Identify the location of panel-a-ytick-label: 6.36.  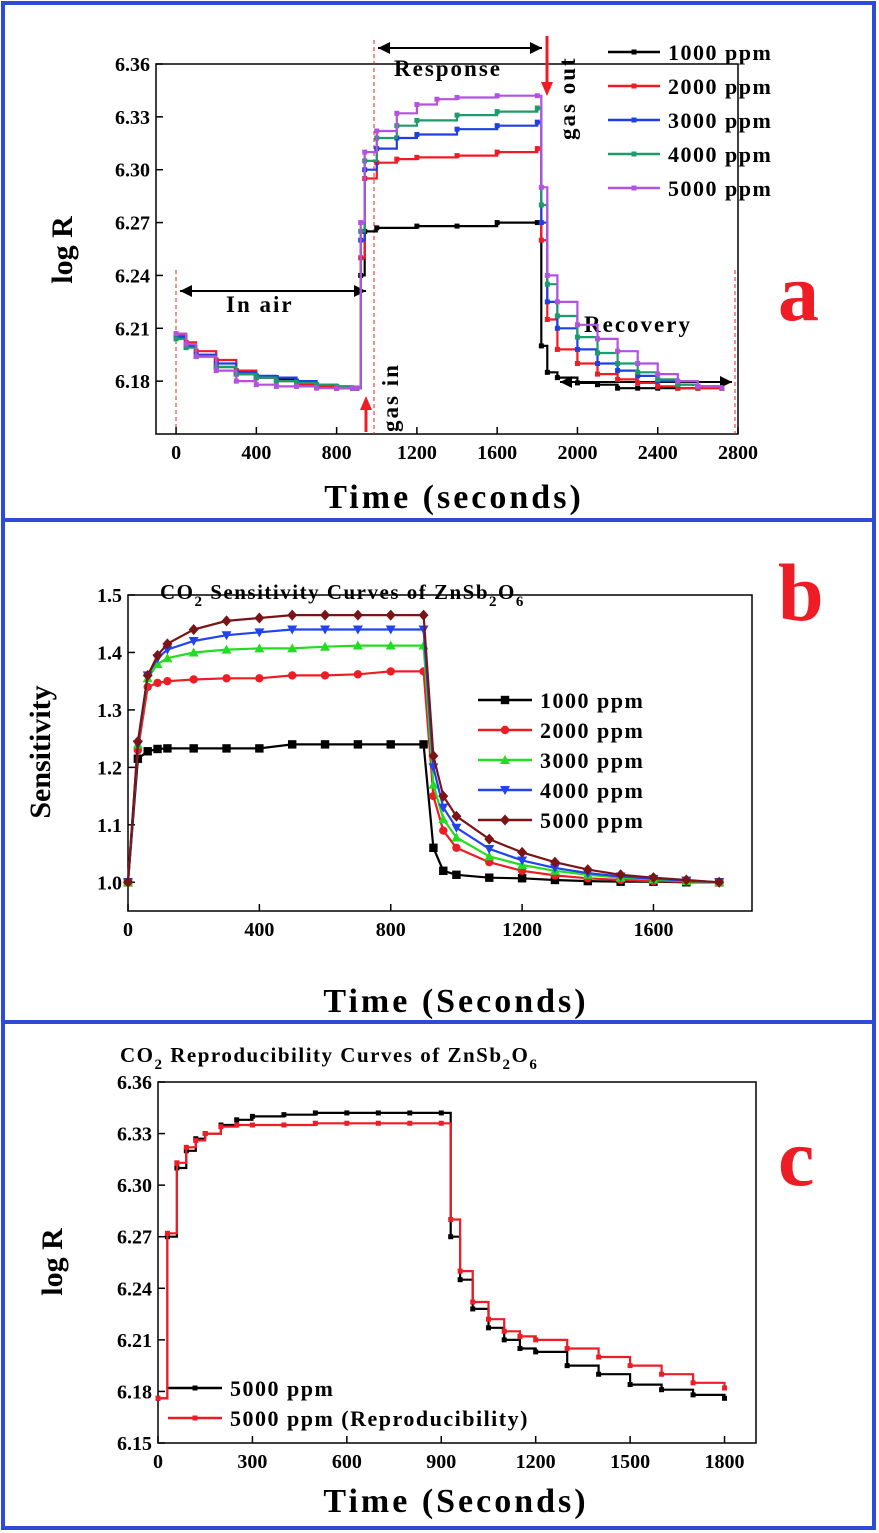
(132, 65).